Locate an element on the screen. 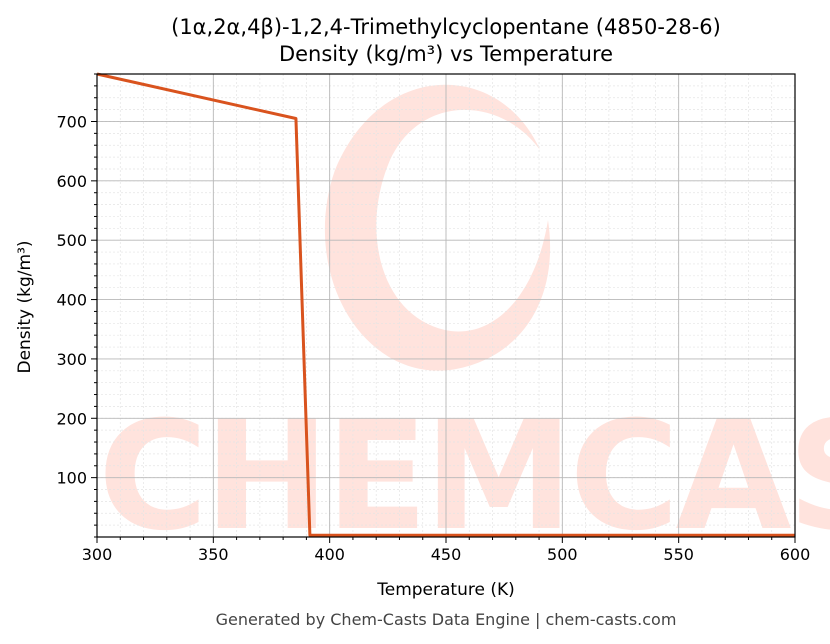 The width and height of the screenshot is (830, 644). x-tick-label: 400 is located at coordinates (329, 554).